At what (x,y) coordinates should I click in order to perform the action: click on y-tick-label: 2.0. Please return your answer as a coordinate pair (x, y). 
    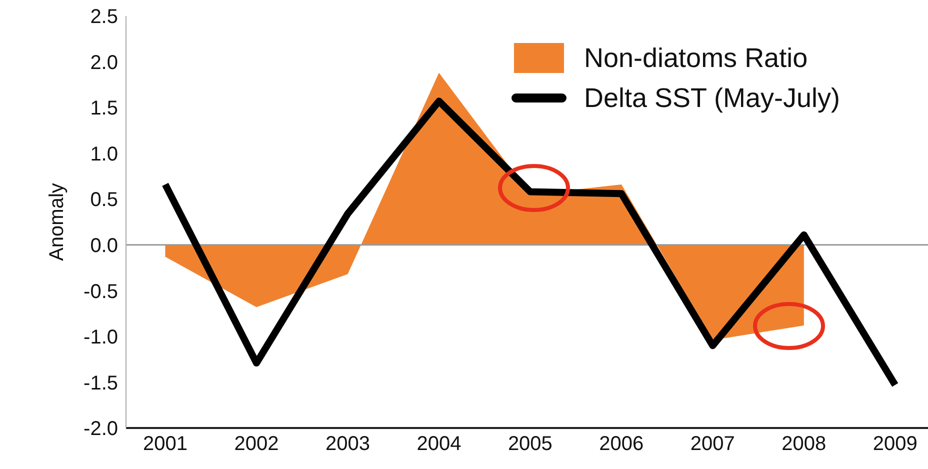
    Looking at the image, I should click on (104, 63).